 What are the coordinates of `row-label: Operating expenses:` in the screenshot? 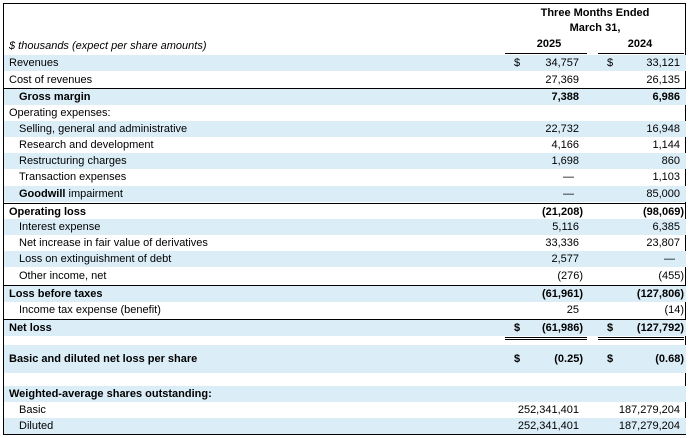 It's located at (60, 113).